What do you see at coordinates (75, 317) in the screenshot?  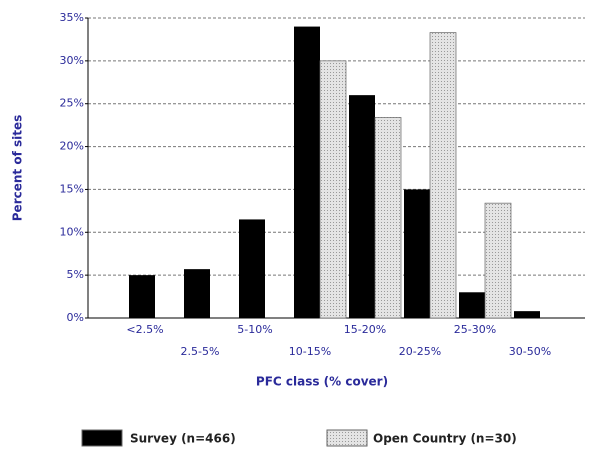 I see `y-tick-label: 0%` at bounding box center [75, 317].